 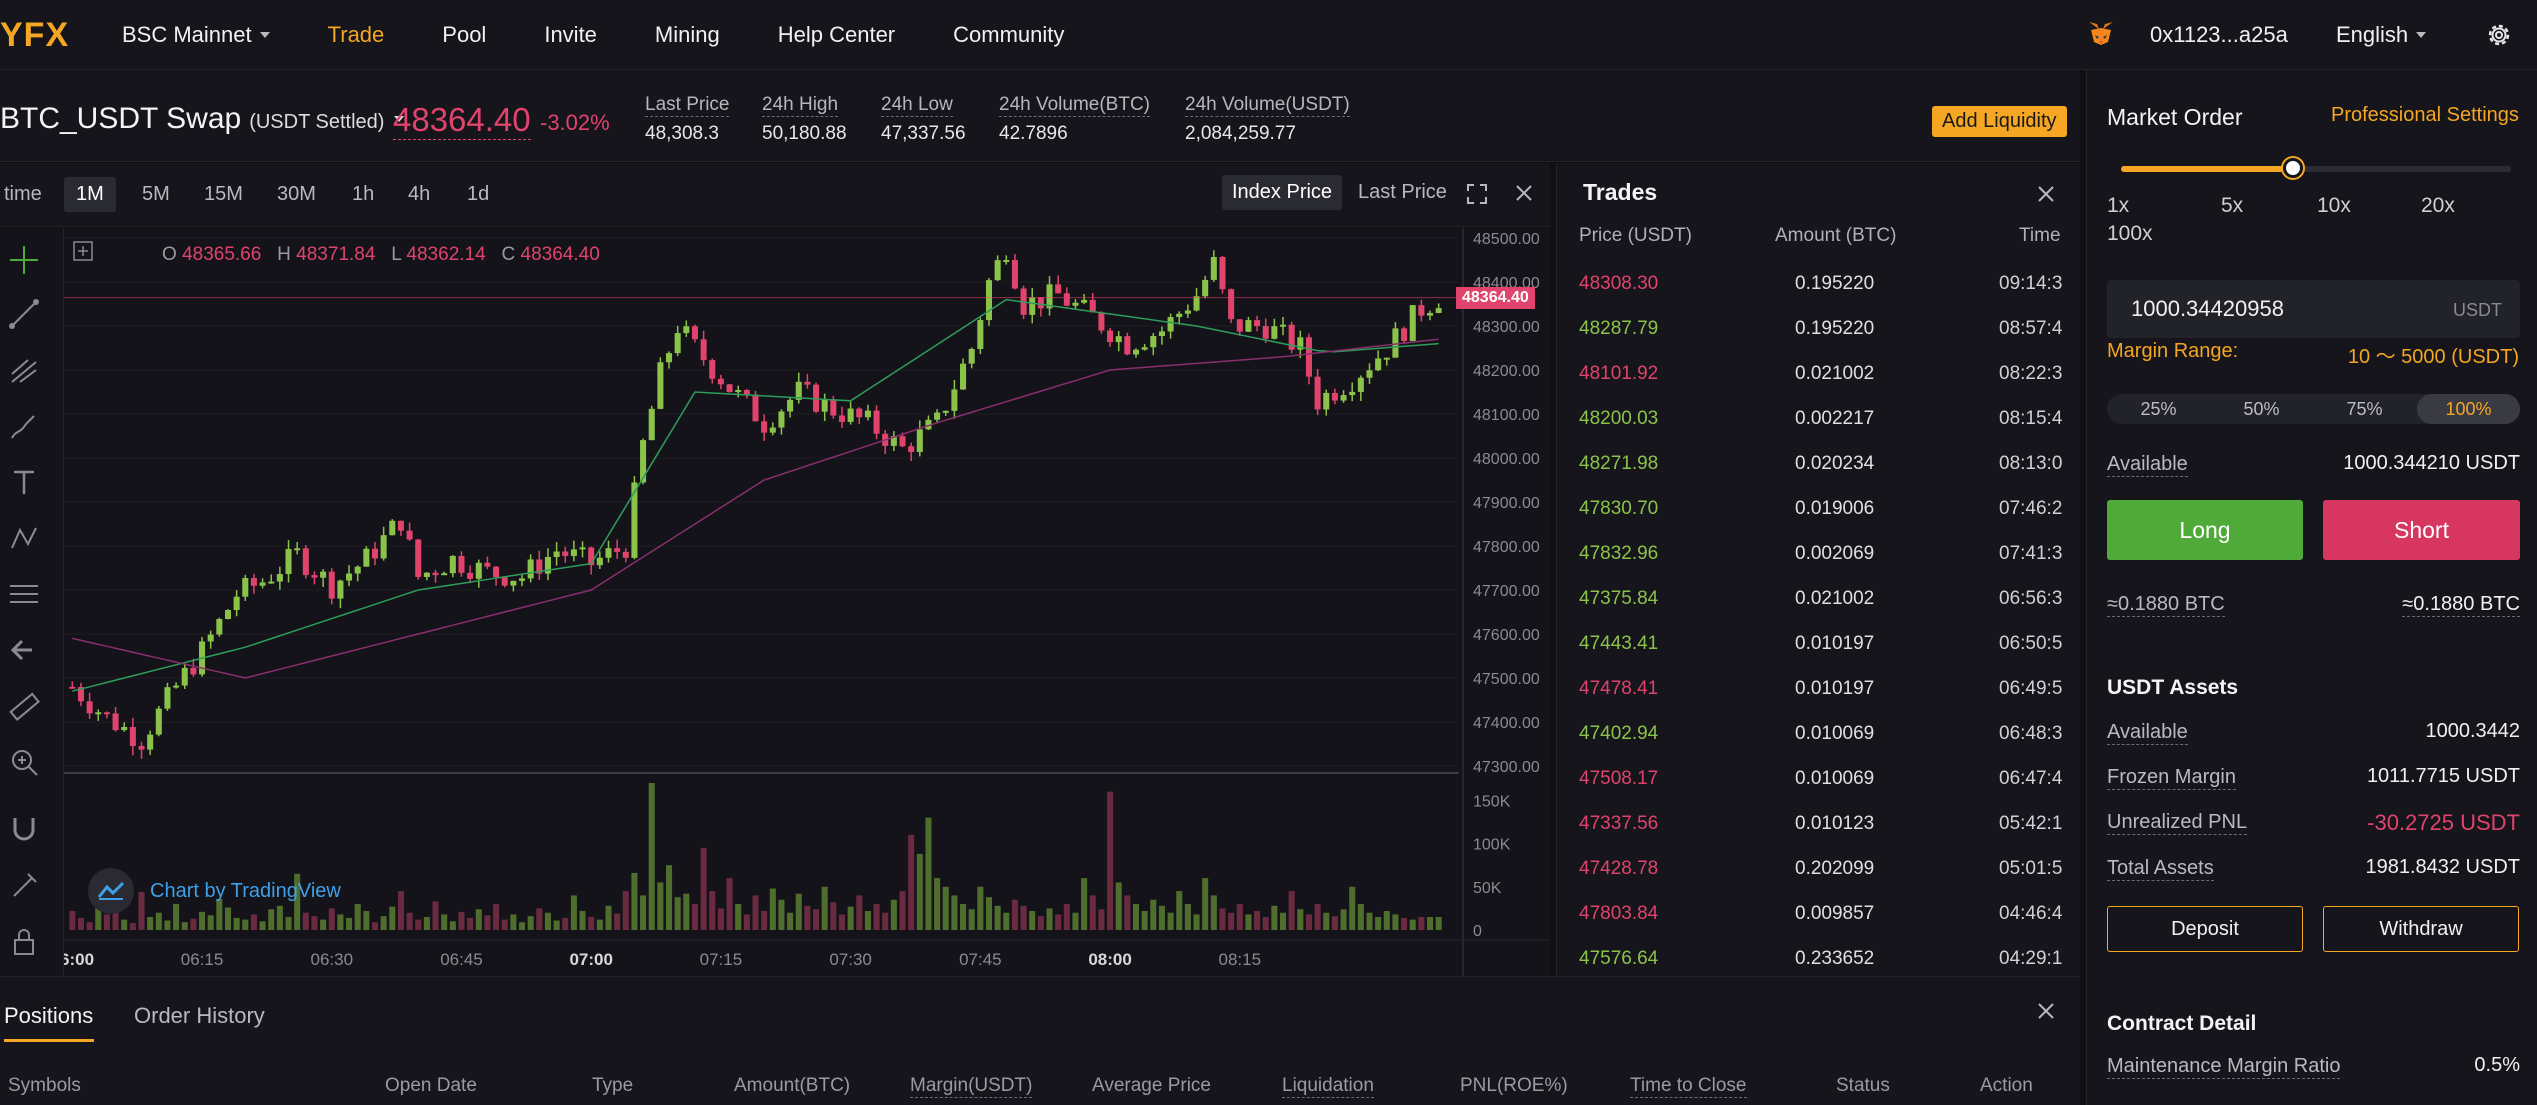 What do you see at coordinates (1282, 192) in the screenshot?
I see `index-price-toggle: Index Price` at bounding box center [1282, 192].